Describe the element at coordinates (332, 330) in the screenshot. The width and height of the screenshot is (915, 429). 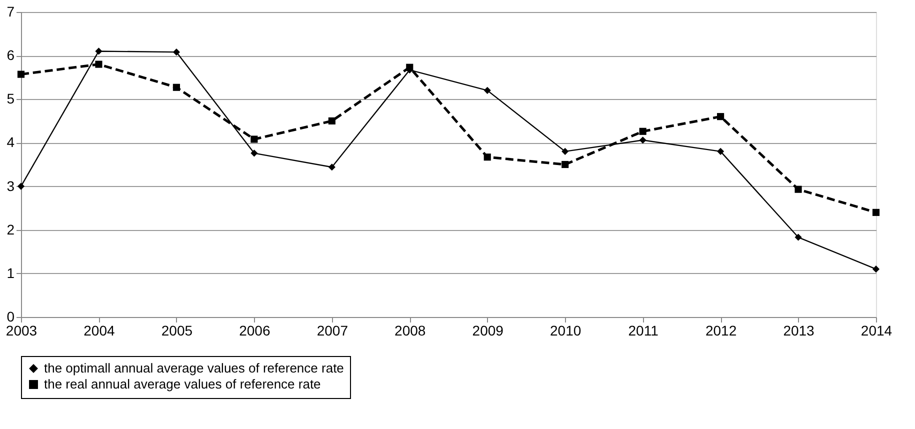
I see `x-tick-label: 2007` at that location.